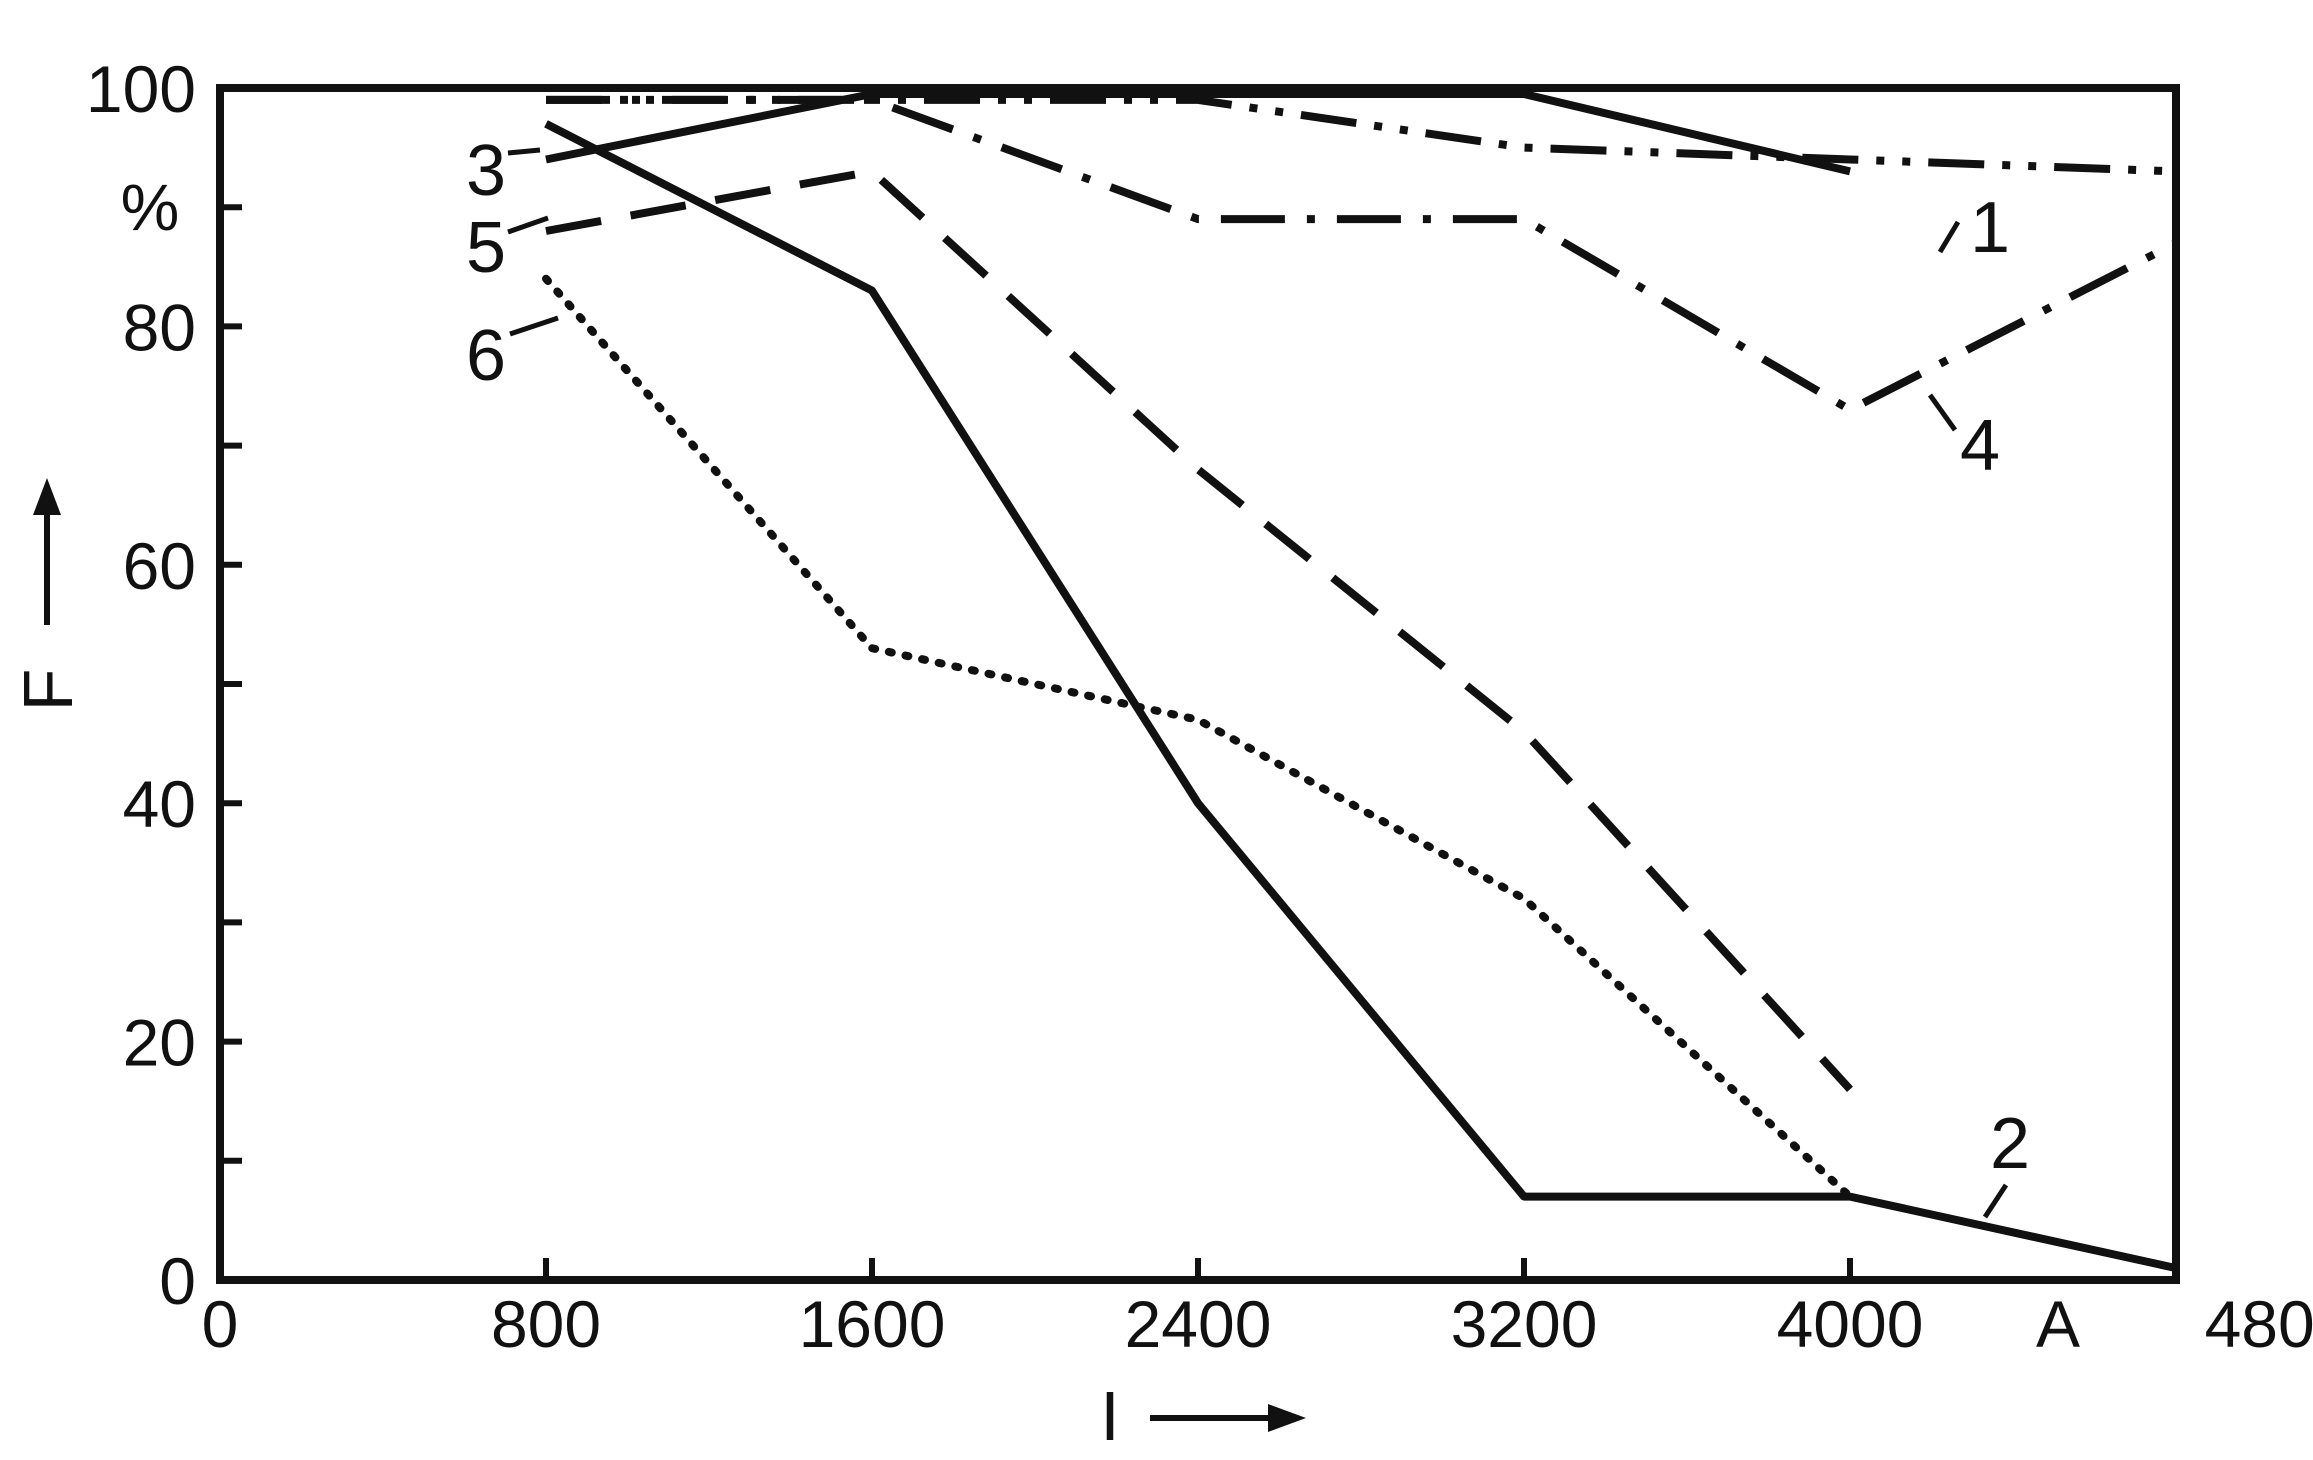  I want to click on x-axis-title: I, so click(1203, 1416).